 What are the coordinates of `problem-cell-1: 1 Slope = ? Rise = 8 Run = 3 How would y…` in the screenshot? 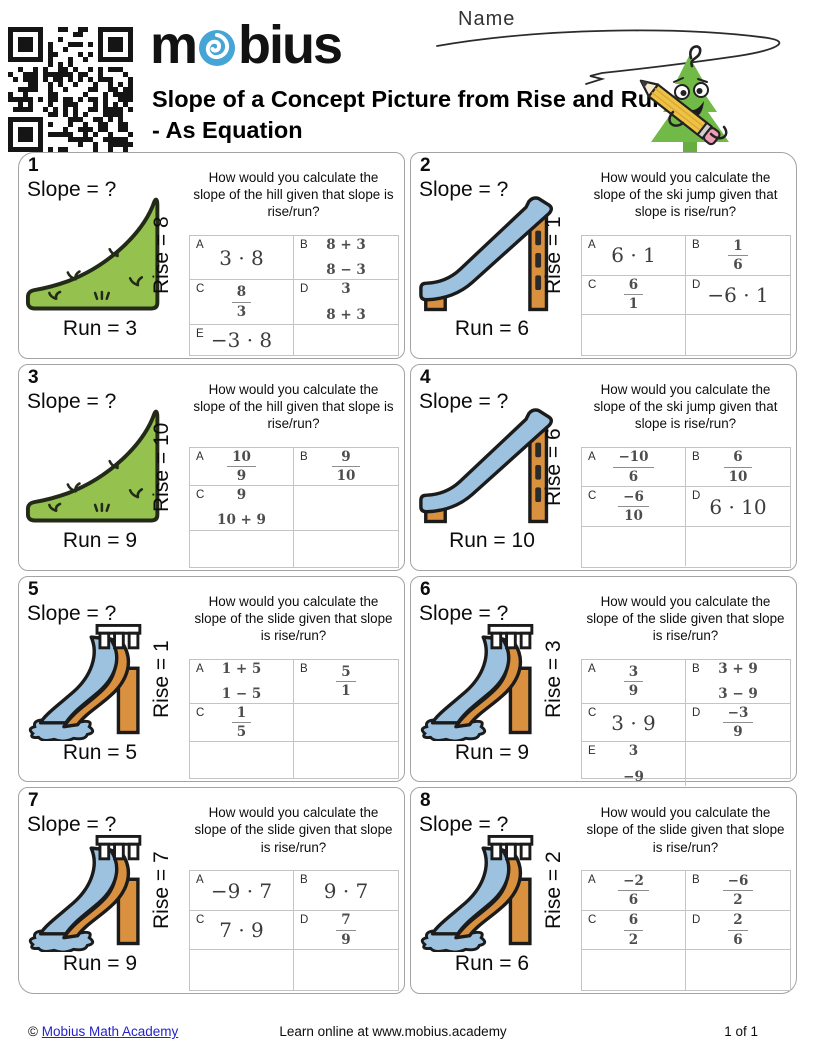 It's located at (211, 255).